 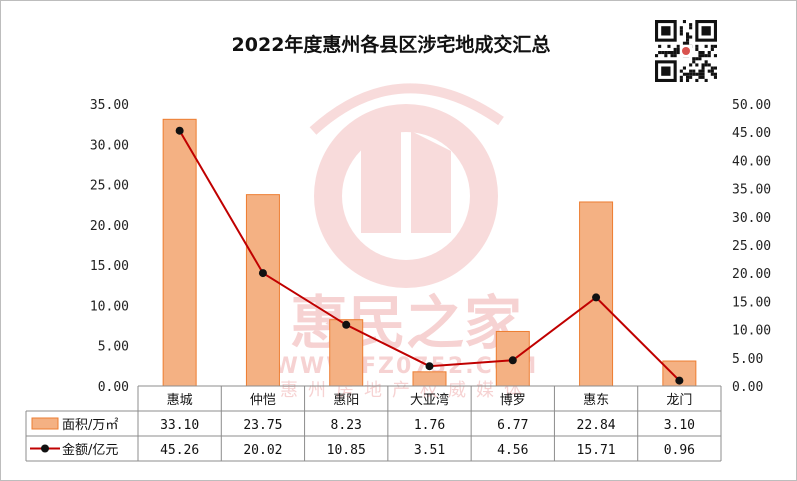 I want to click on category-label: 惠城, so click(x=180, y=400).